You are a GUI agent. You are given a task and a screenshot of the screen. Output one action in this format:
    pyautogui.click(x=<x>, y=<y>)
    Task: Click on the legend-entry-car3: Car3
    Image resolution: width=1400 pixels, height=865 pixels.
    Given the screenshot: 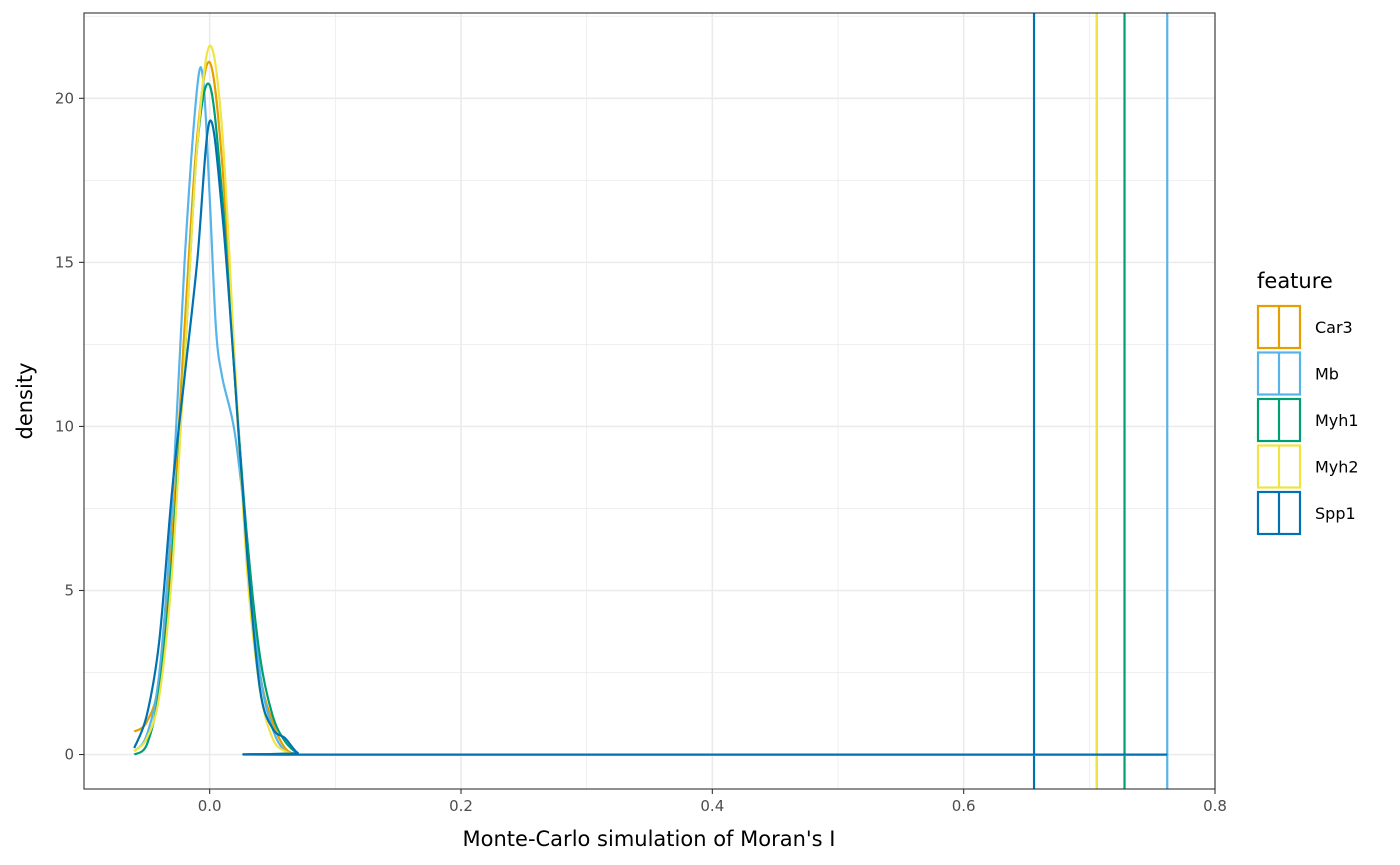 What is the action you would take?
    pyautogui.click(x=1304, y=327)
    